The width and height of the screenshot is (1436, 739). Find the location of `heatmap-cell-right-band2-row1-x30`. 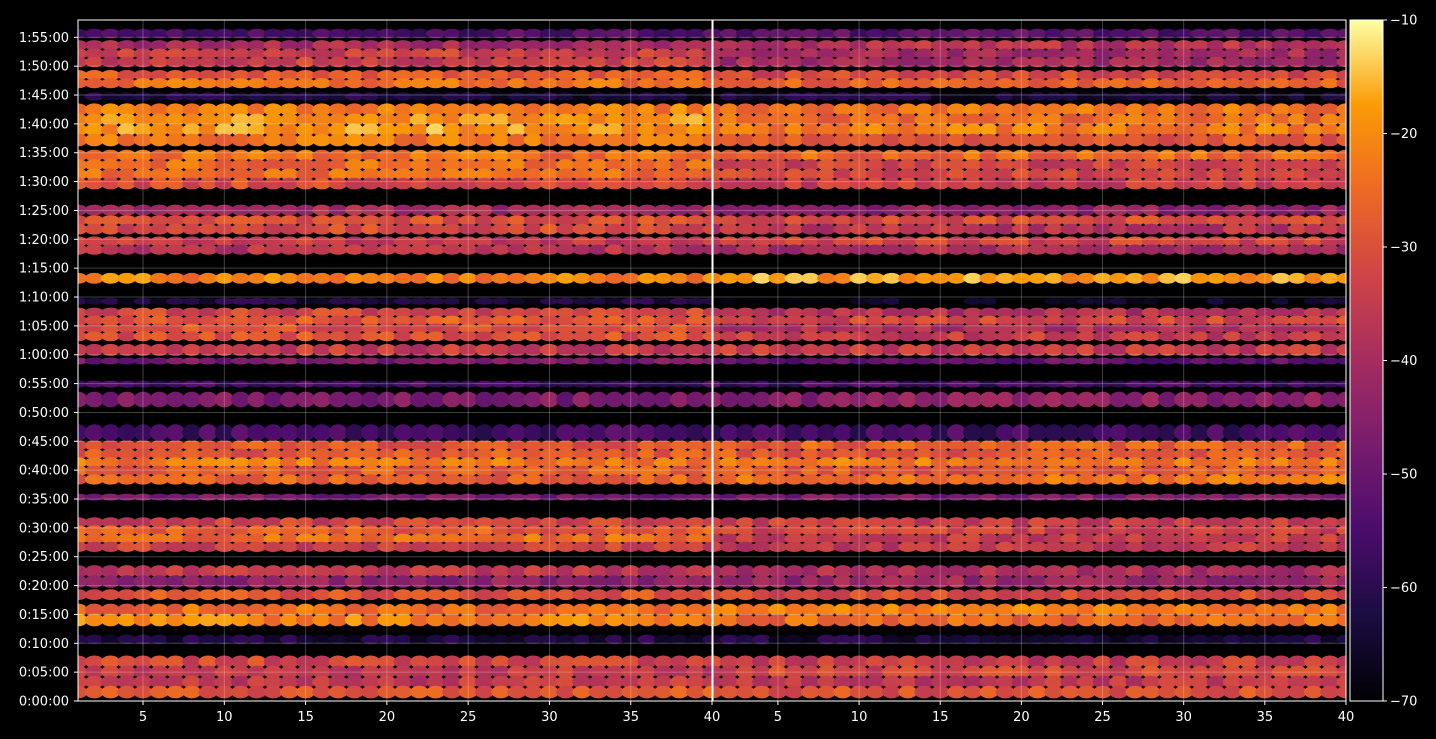

heatmap-cell-right-band2-row1-x30 is located at coordinates (1184, 620).